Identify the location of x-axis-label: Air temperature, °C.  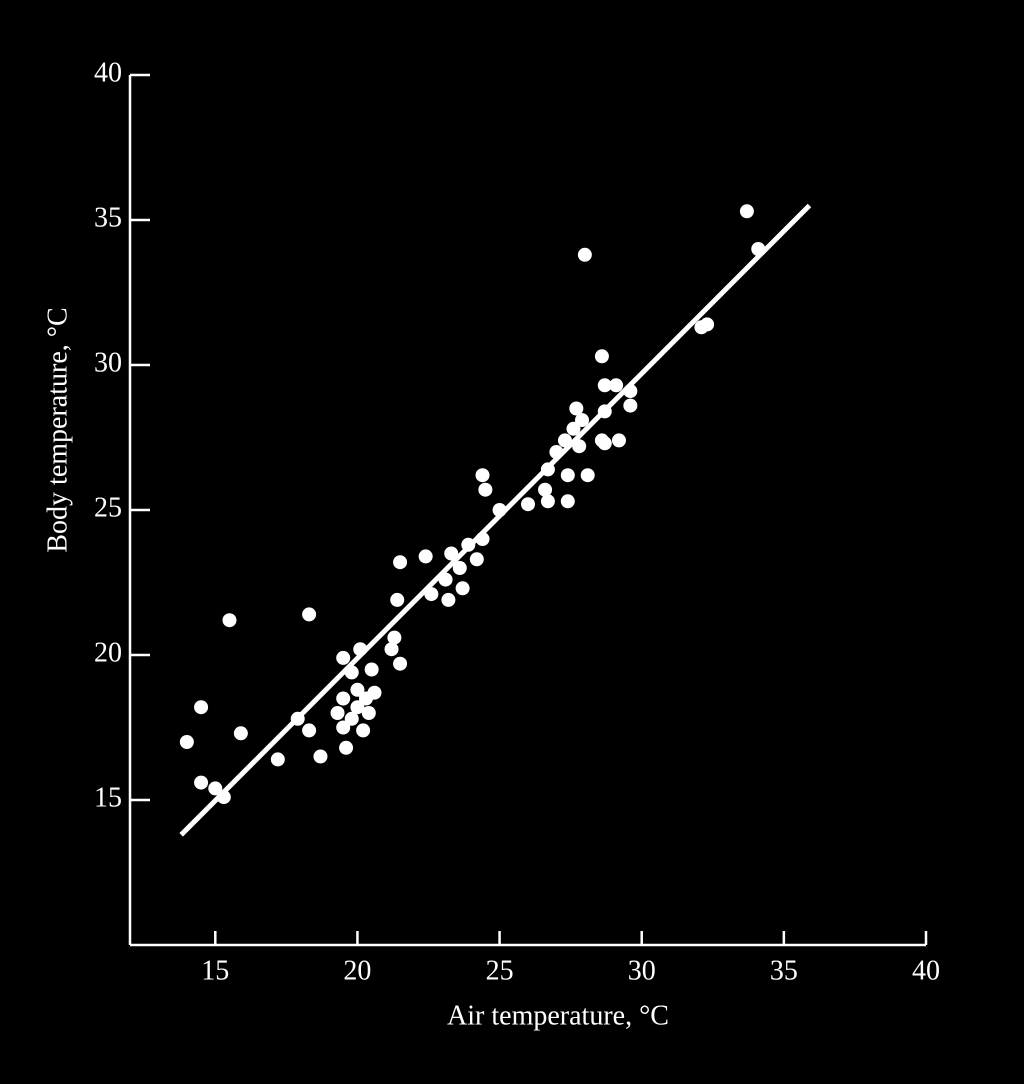
(558, 1015).